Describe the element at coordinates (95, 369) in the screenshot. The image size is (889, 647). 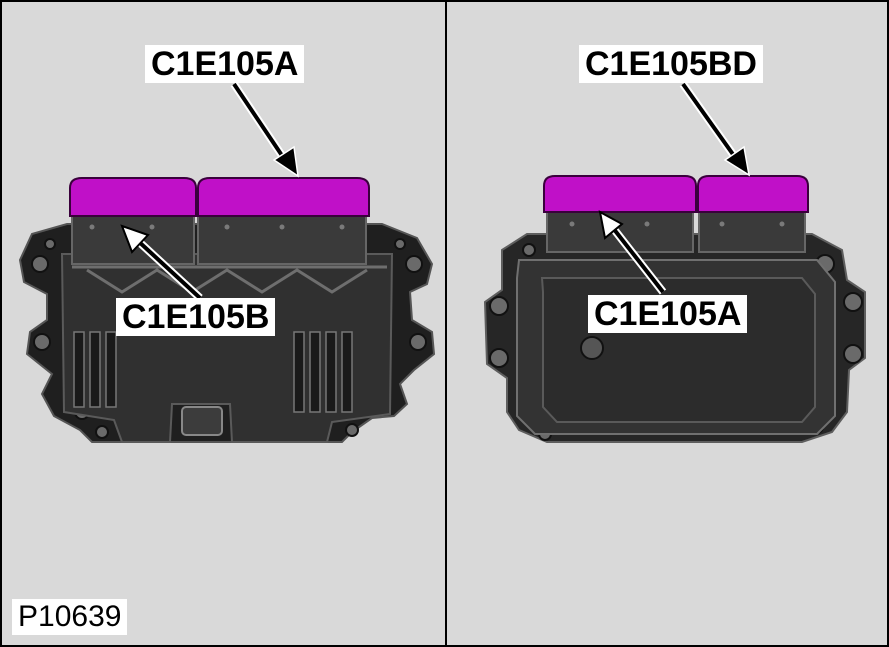
I see `cooling-fins-left` at that location.